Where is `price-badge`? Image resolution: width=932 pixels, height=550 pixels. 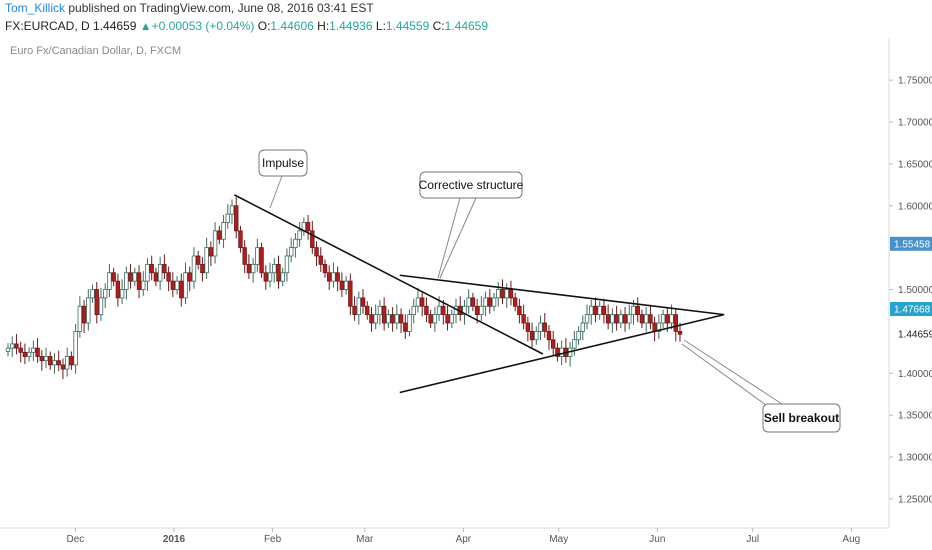 price-badge is located at coordinates (911, 243).